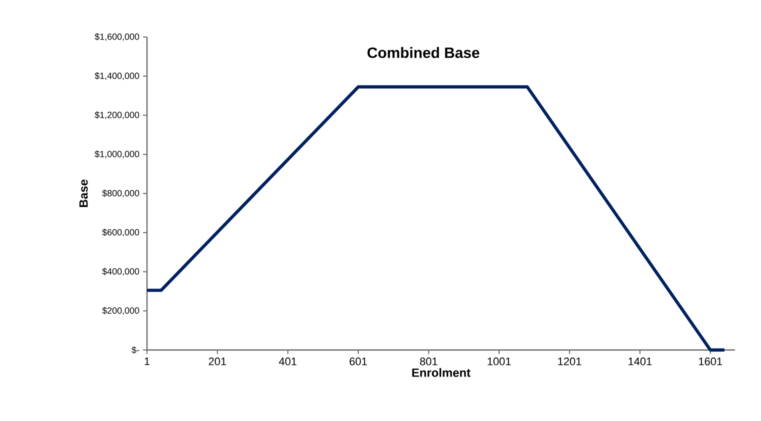 The height and width of the screenshot is (421, 761). Describe the element at coordinates (117, 76) in the screenshot. I see `y-tick-label: $1,400,000` at that location.